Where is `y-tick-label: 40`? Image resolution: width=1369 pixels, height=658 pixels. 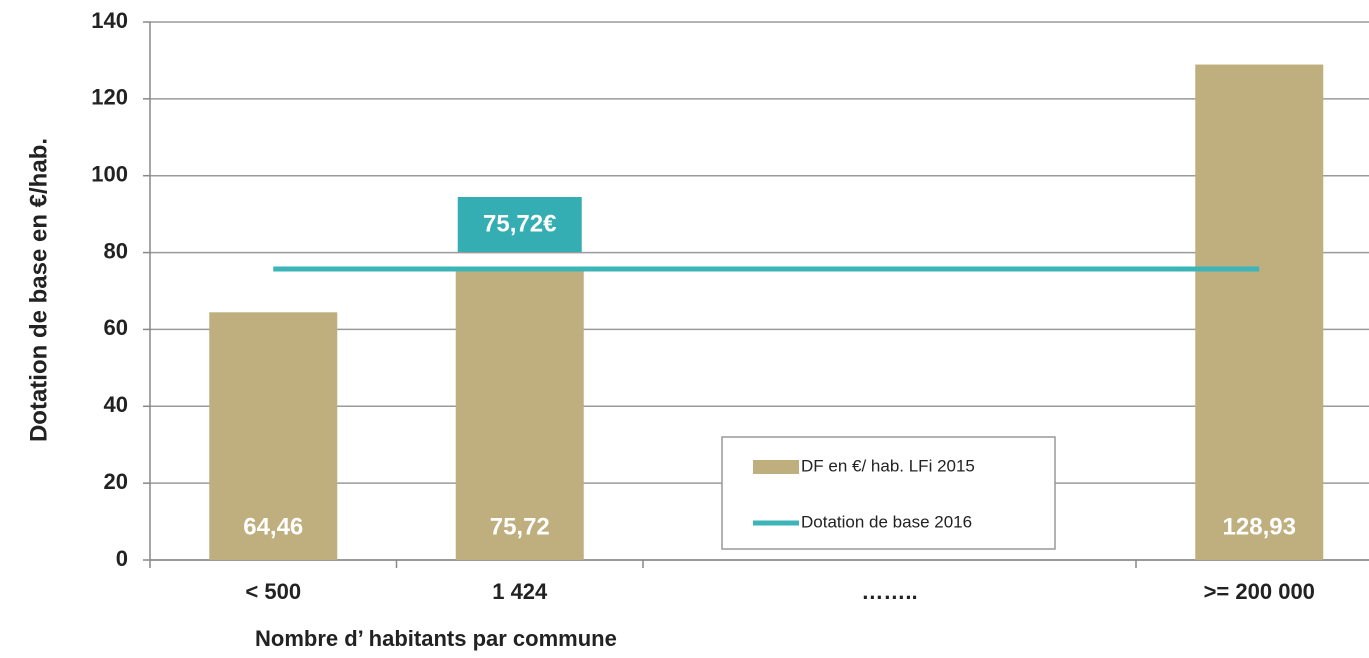 y-tick-label: 40 is located at coordinates (116, 404).